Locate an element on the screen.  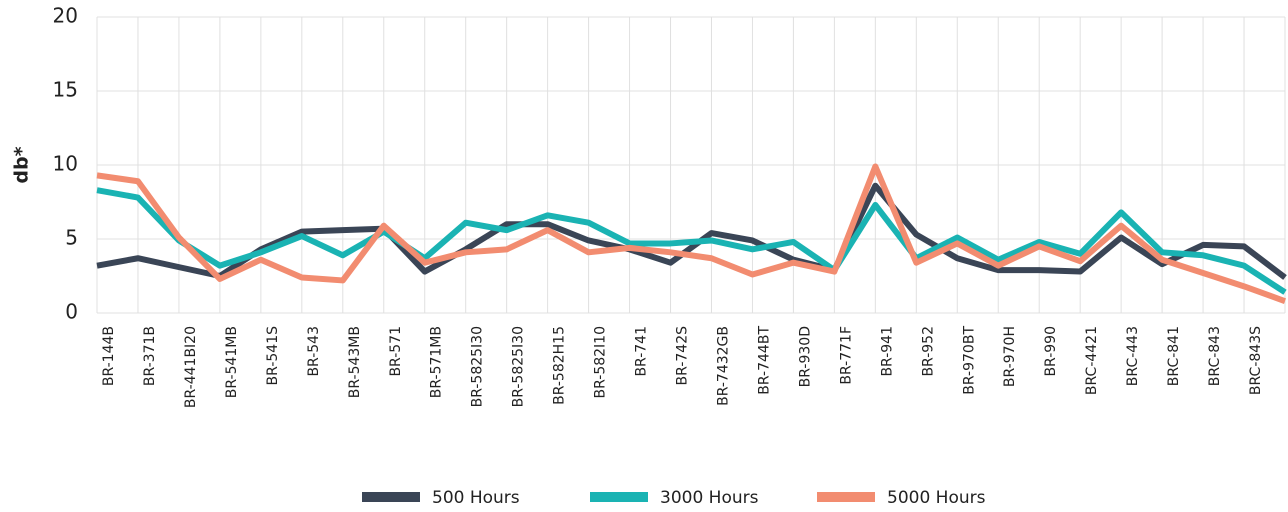
x-tick-label: BRC-843S is located at coordinates (1256, 360).